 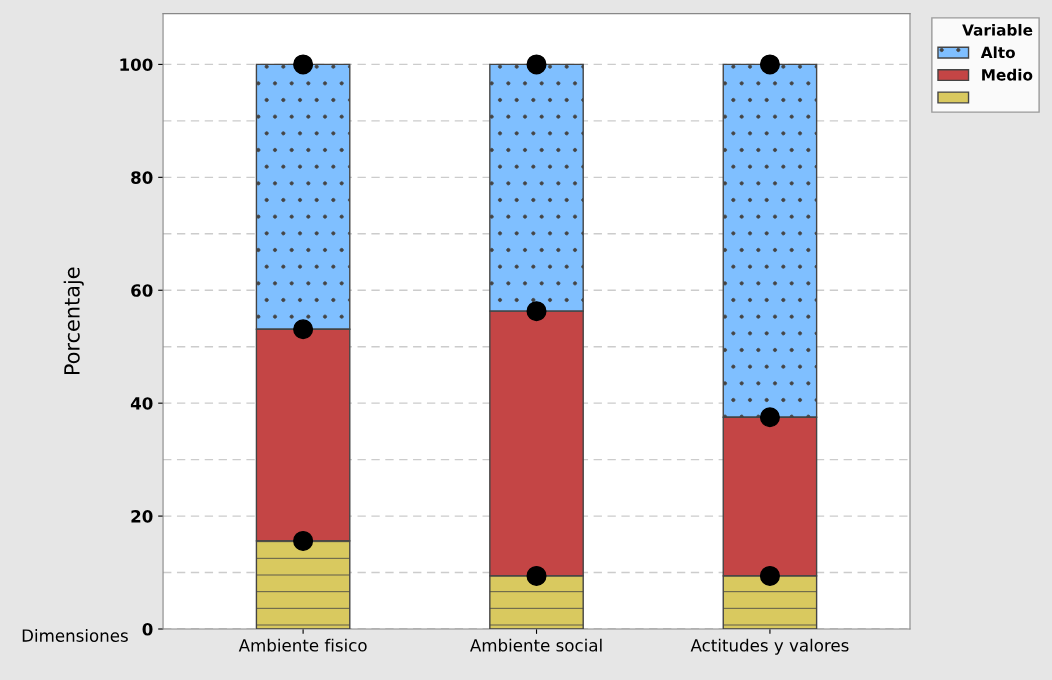 I want to click on y-tick-label: 40, so click(x=141, y=403).